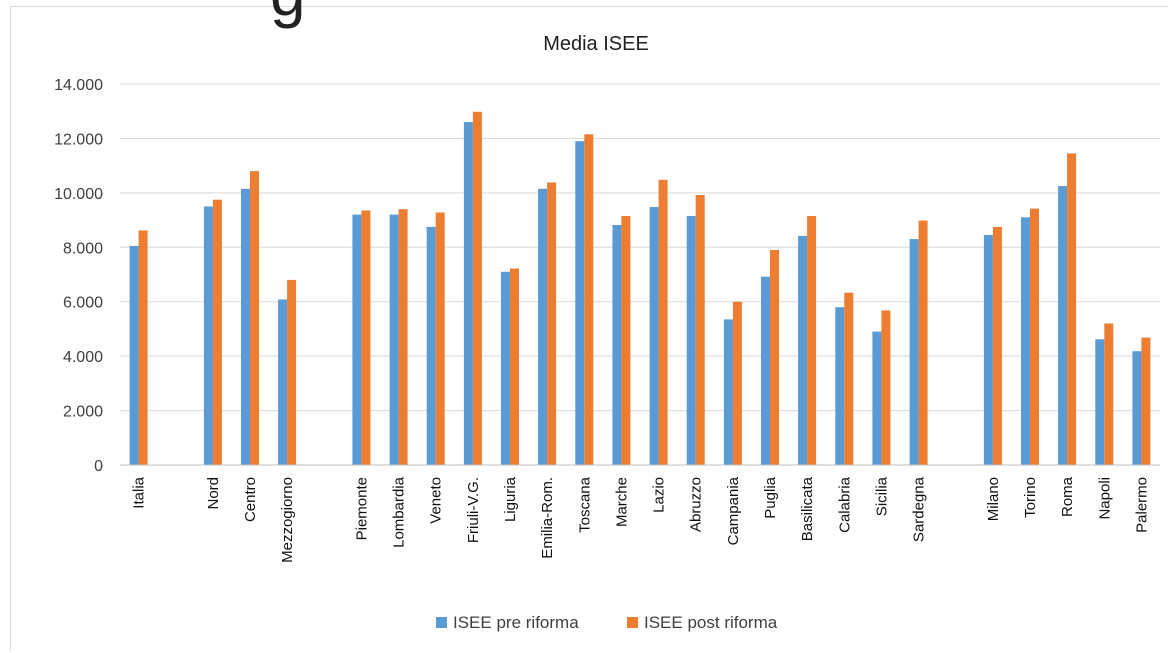 This screenshot has height=653, width=1169. Describe the element at coordinates (589, 300) in the screenshot. I see `bar-post-toscana` at that location.